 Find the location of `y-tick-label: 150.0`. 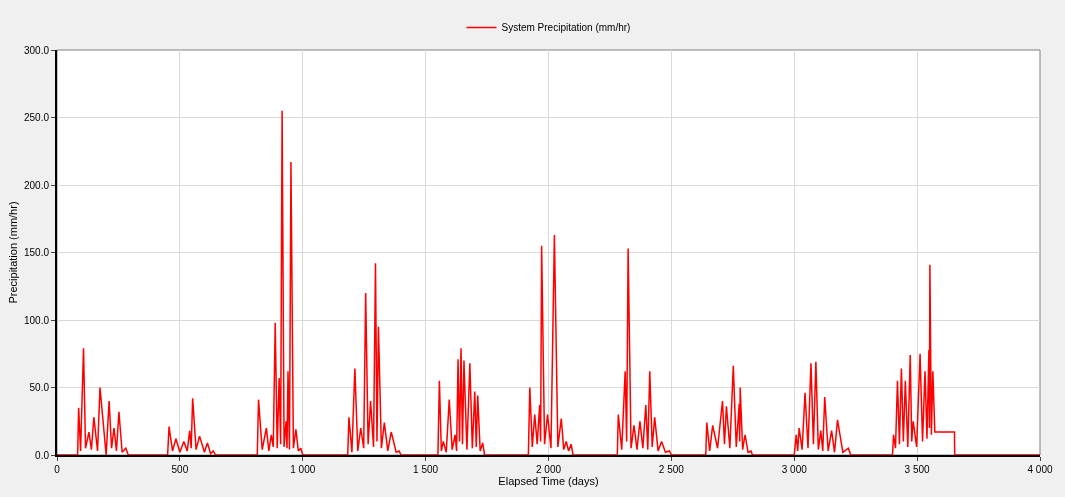

y-tick-label: 150.0 is located at coordinates (36, 252).